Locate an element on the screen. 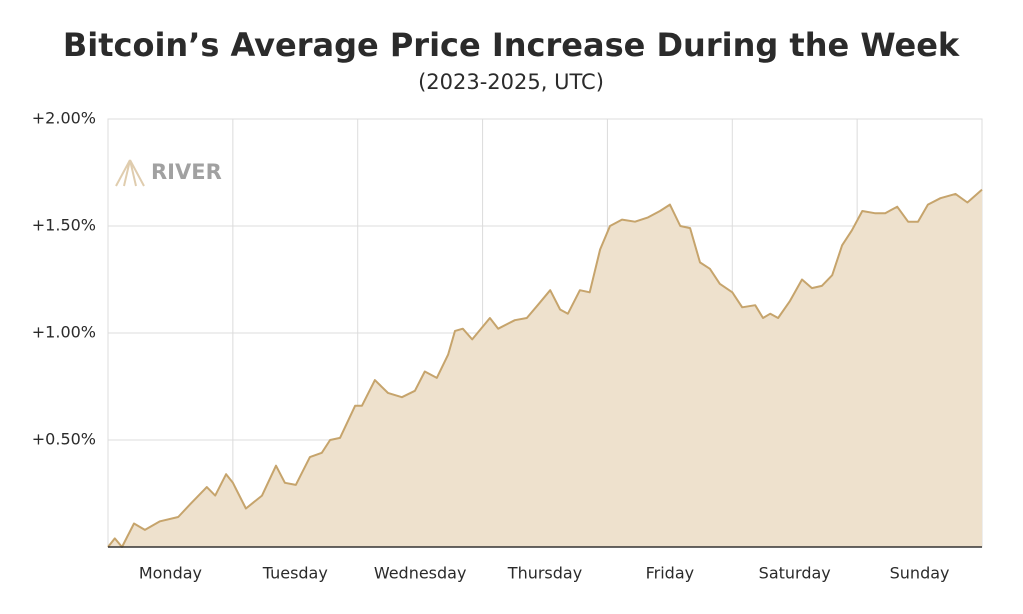 This screenshot has height=614, width=1023. y-tick-label: +0.50% is located at coordinates (64, 439).